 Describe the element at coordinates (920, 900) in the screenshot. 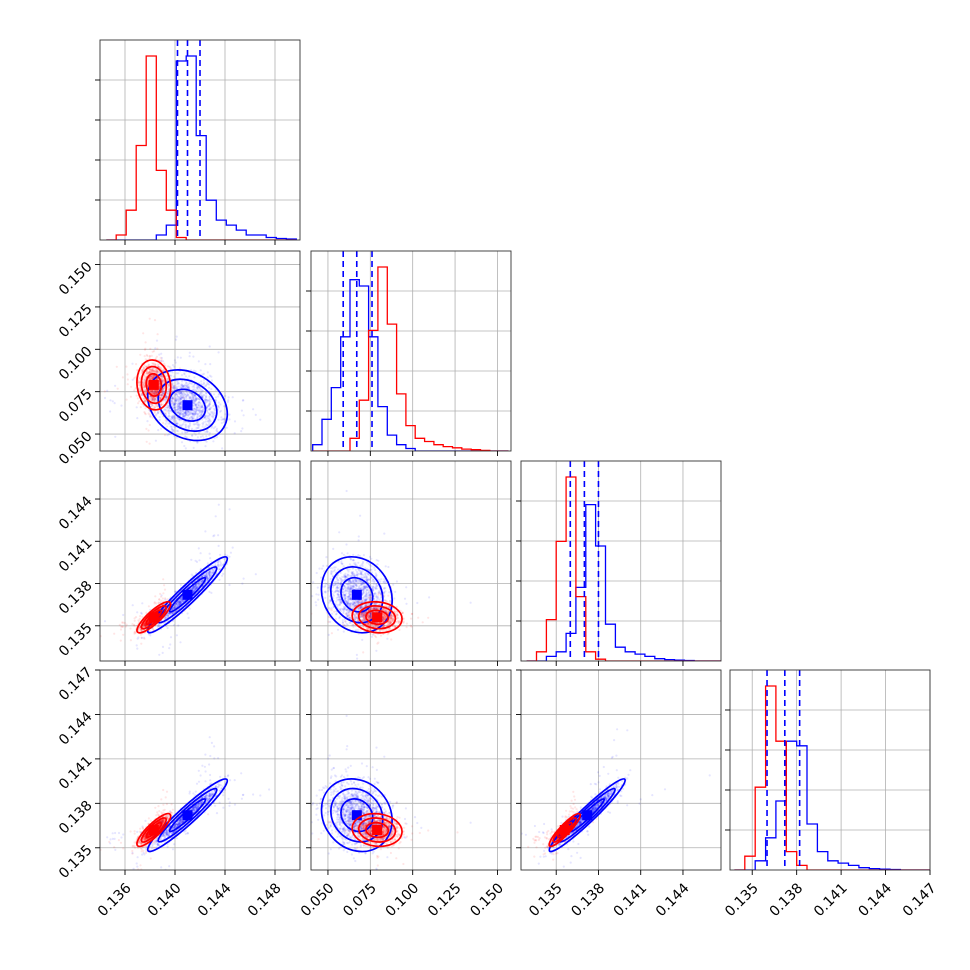

I see `x-tick-label: 0.147` at that location.